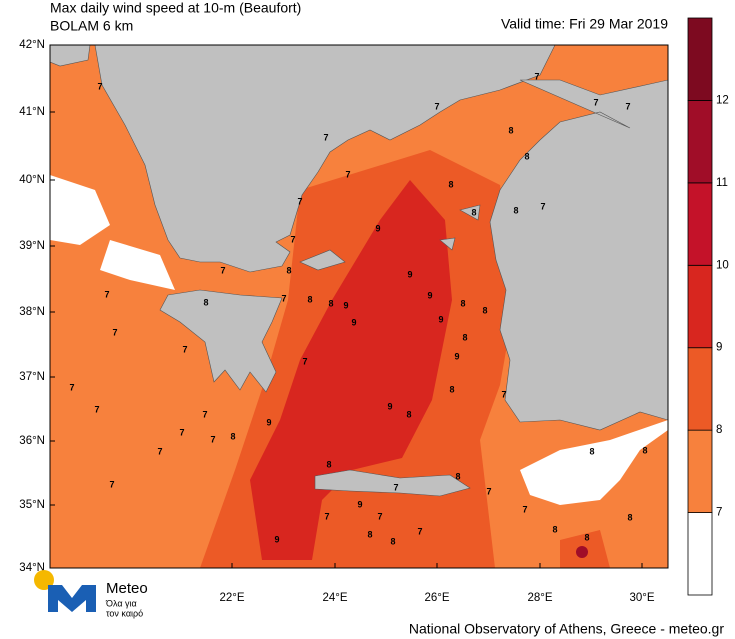 The width and height of the screenshot is (735, 639). I want to click on logo-tagline: τον καιρό, so click(124, 613).